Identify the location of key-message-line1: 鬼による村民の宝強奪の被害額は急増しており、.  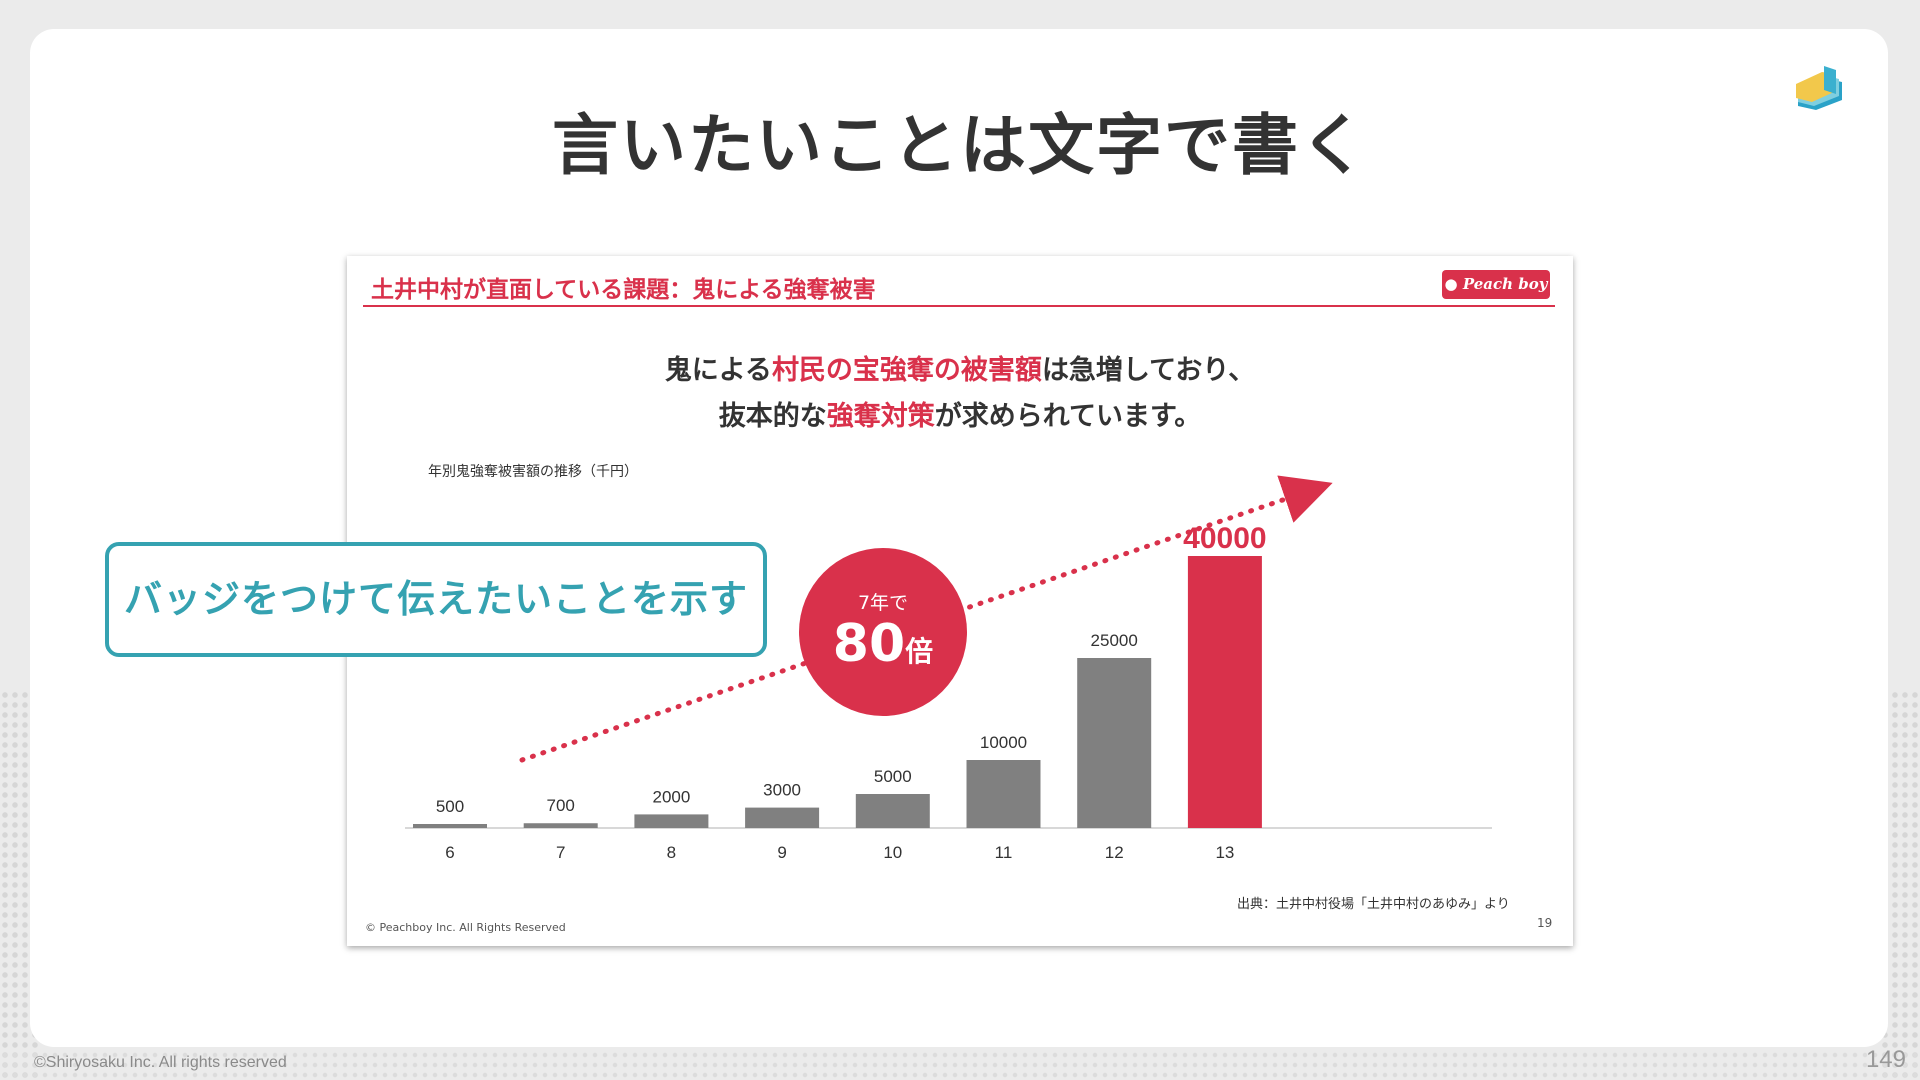
(960, 367).